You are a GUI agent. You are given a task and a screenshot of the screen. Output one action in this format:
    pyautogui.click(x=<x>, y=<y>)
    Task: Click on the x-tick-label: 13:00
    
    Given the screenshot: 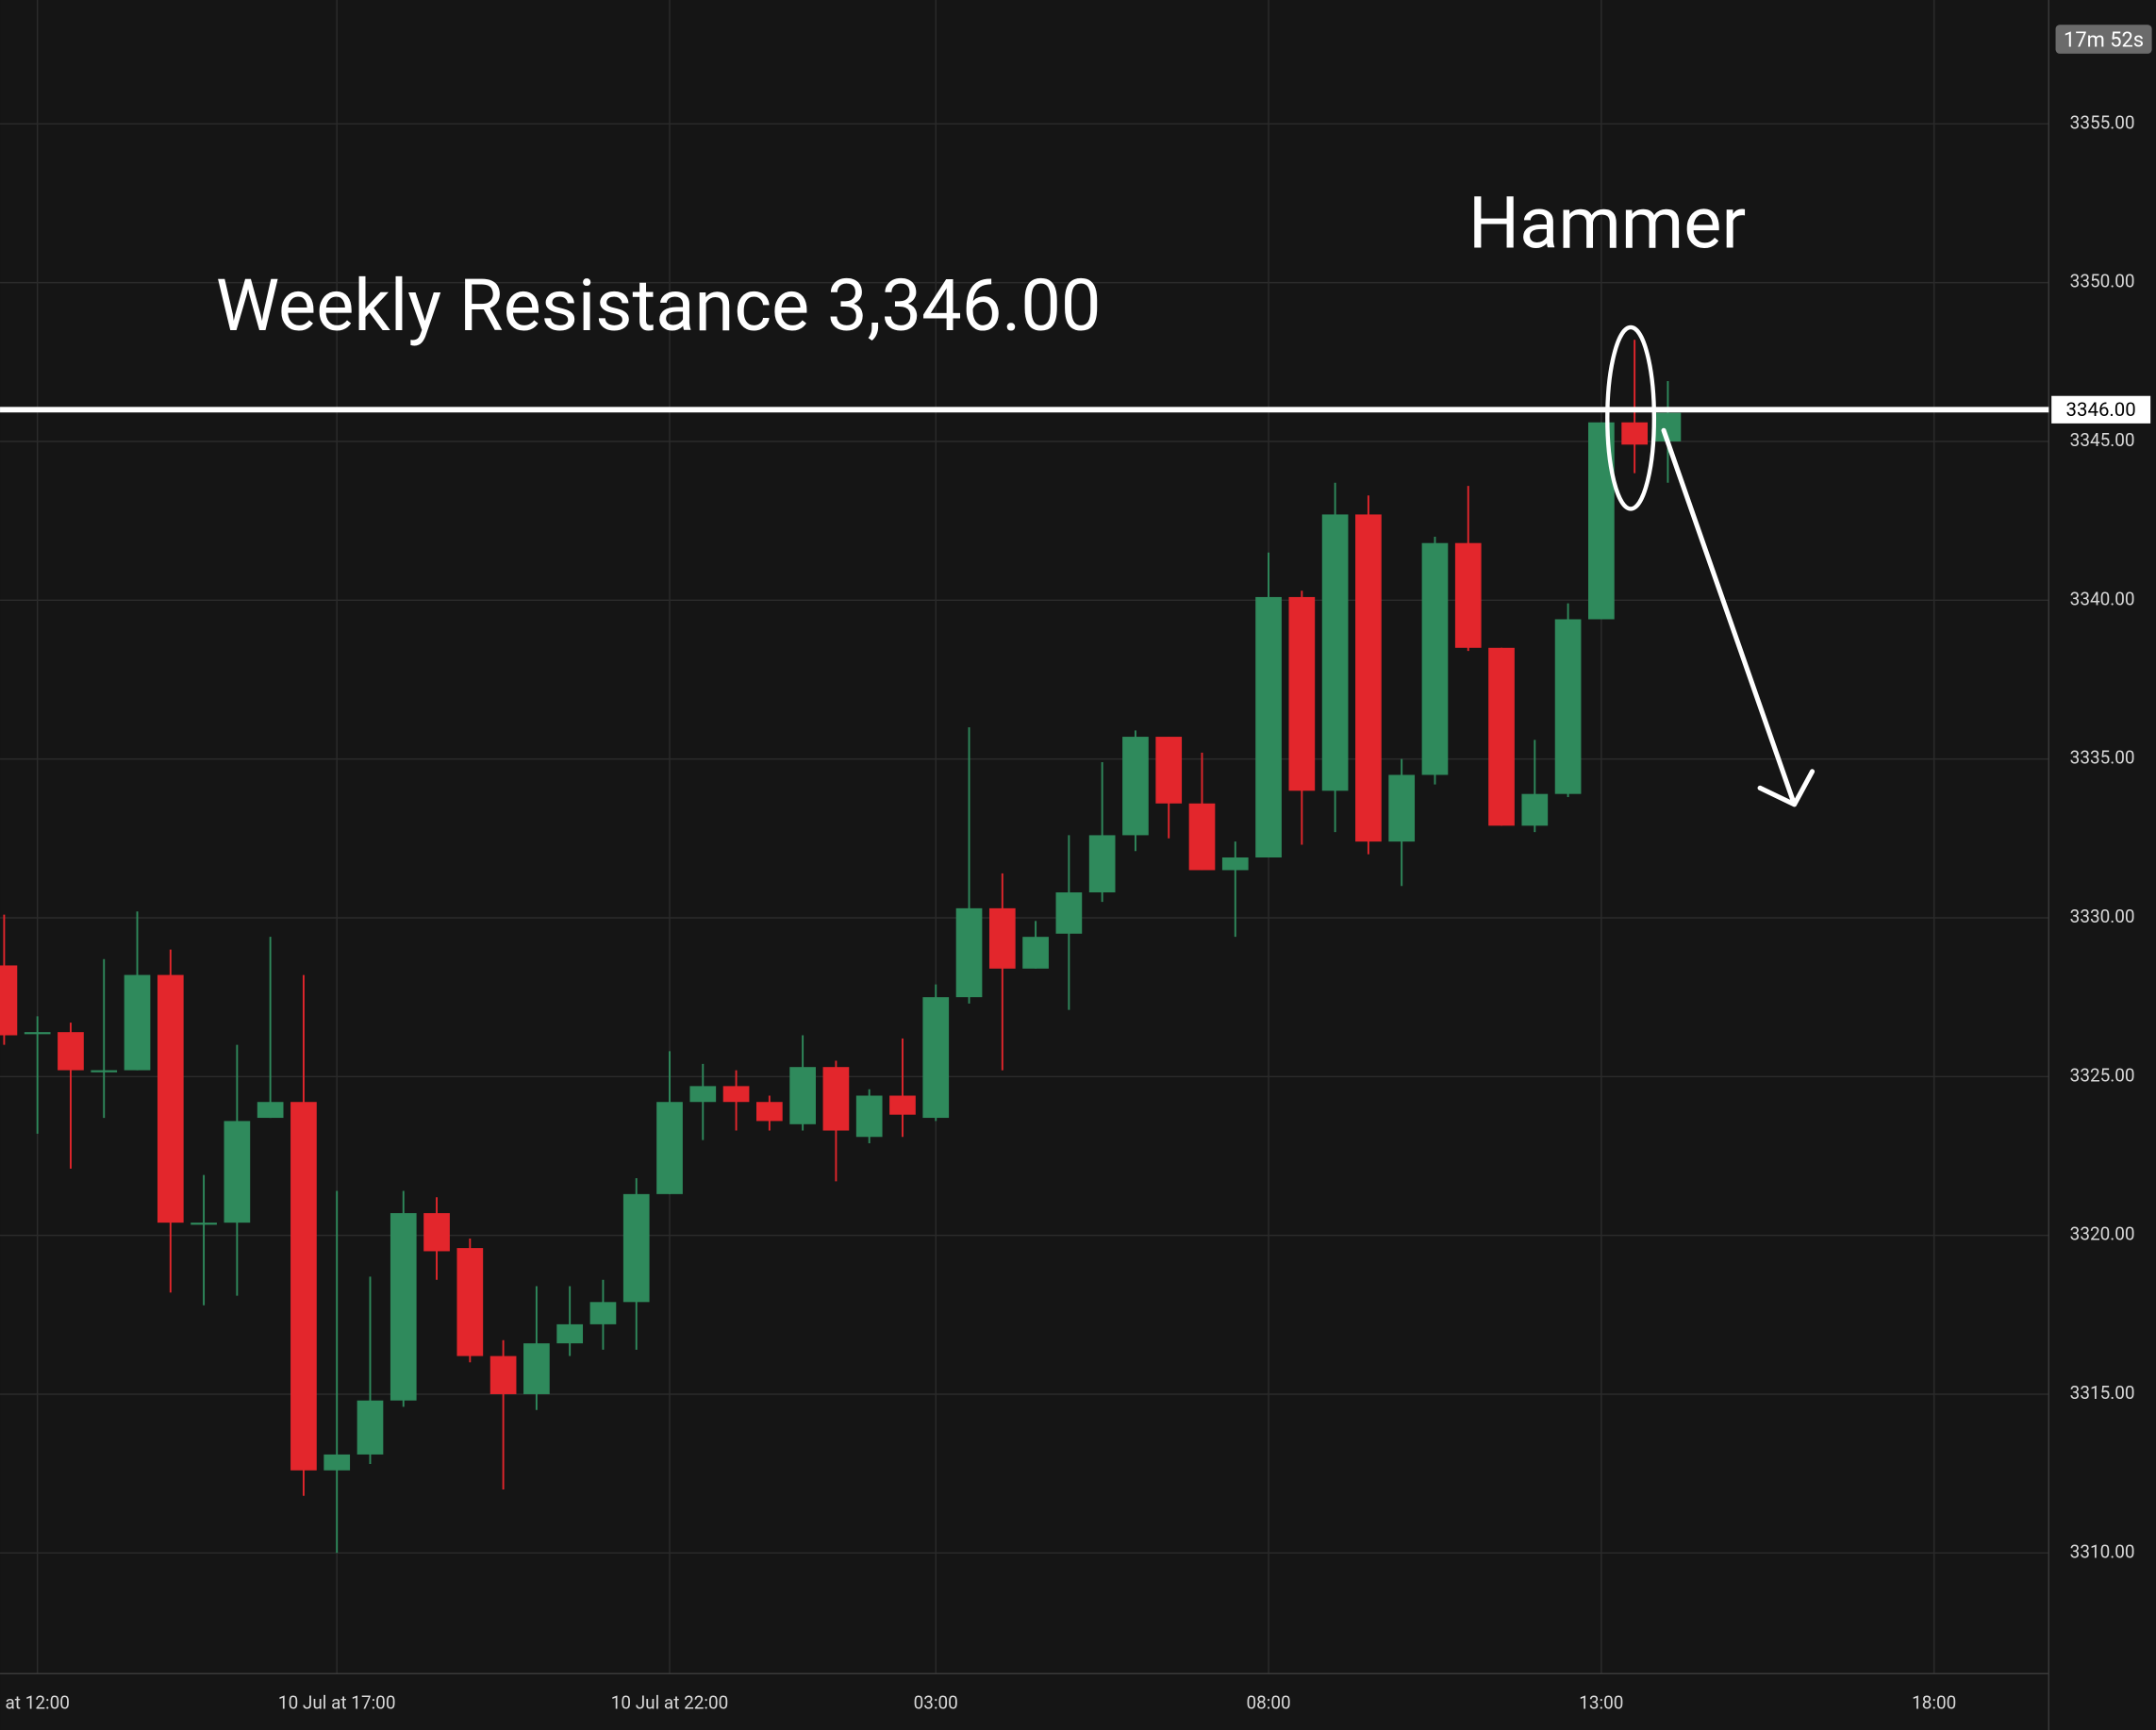 What is the action you would take?
    pyautogui.click(x=1601, y=1702)
    